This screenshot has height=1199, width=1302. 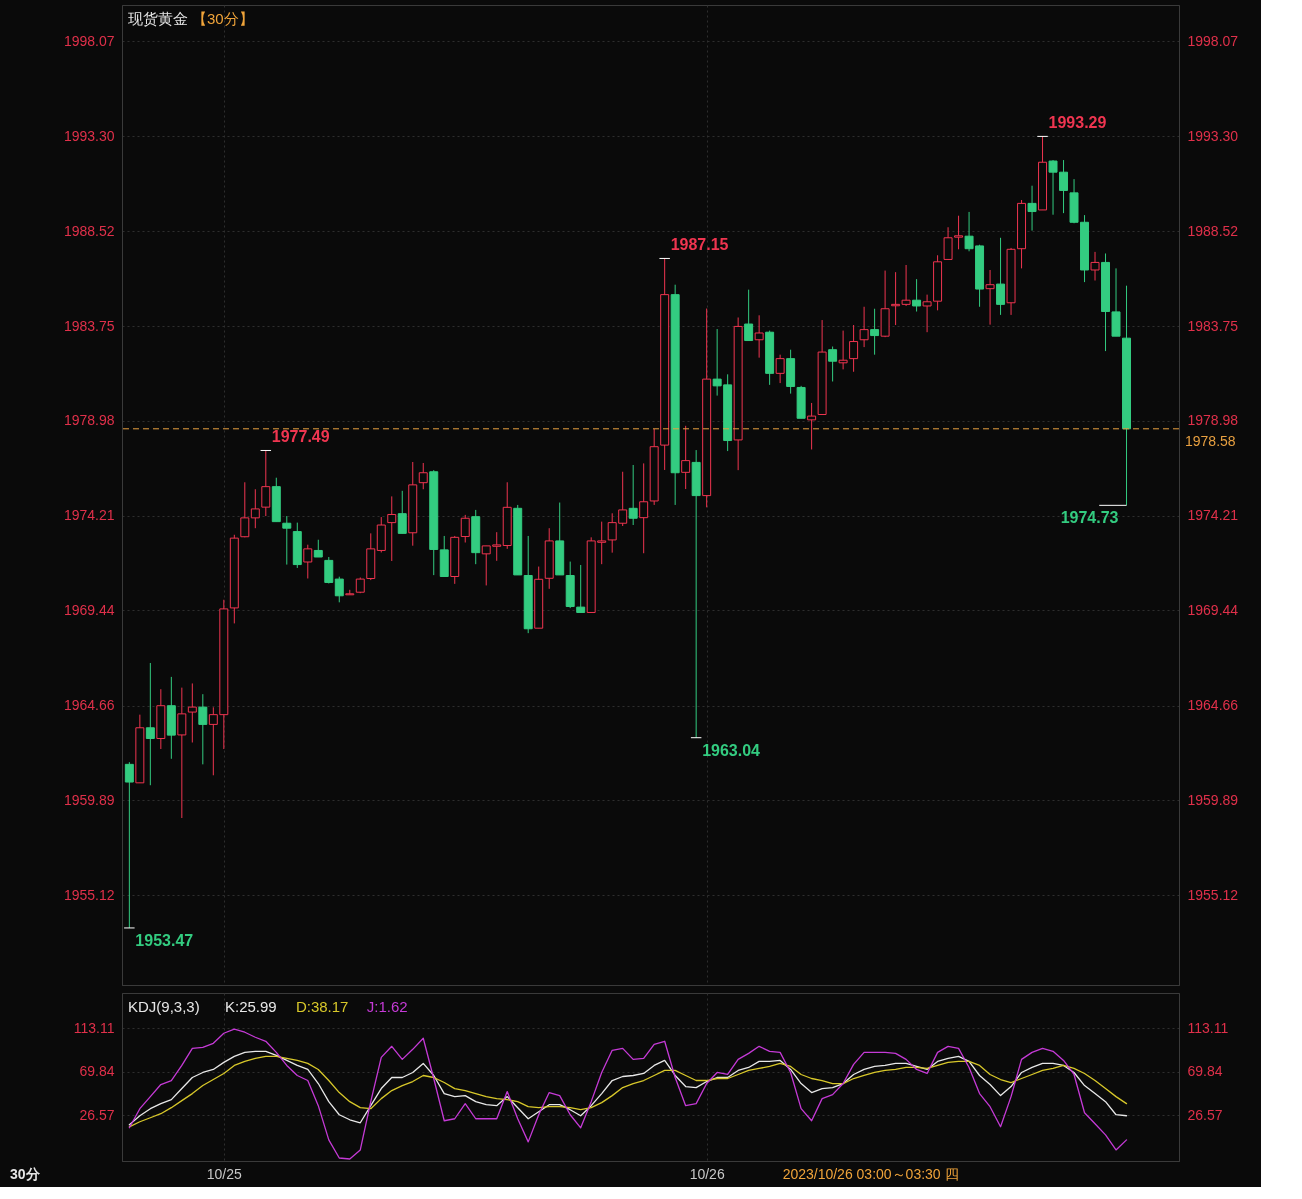 What do you see at coordinates (1205, 1071) in the screenshot?
I see `y2-tick-label: 69.84` at bounding box center [1205, 1071].